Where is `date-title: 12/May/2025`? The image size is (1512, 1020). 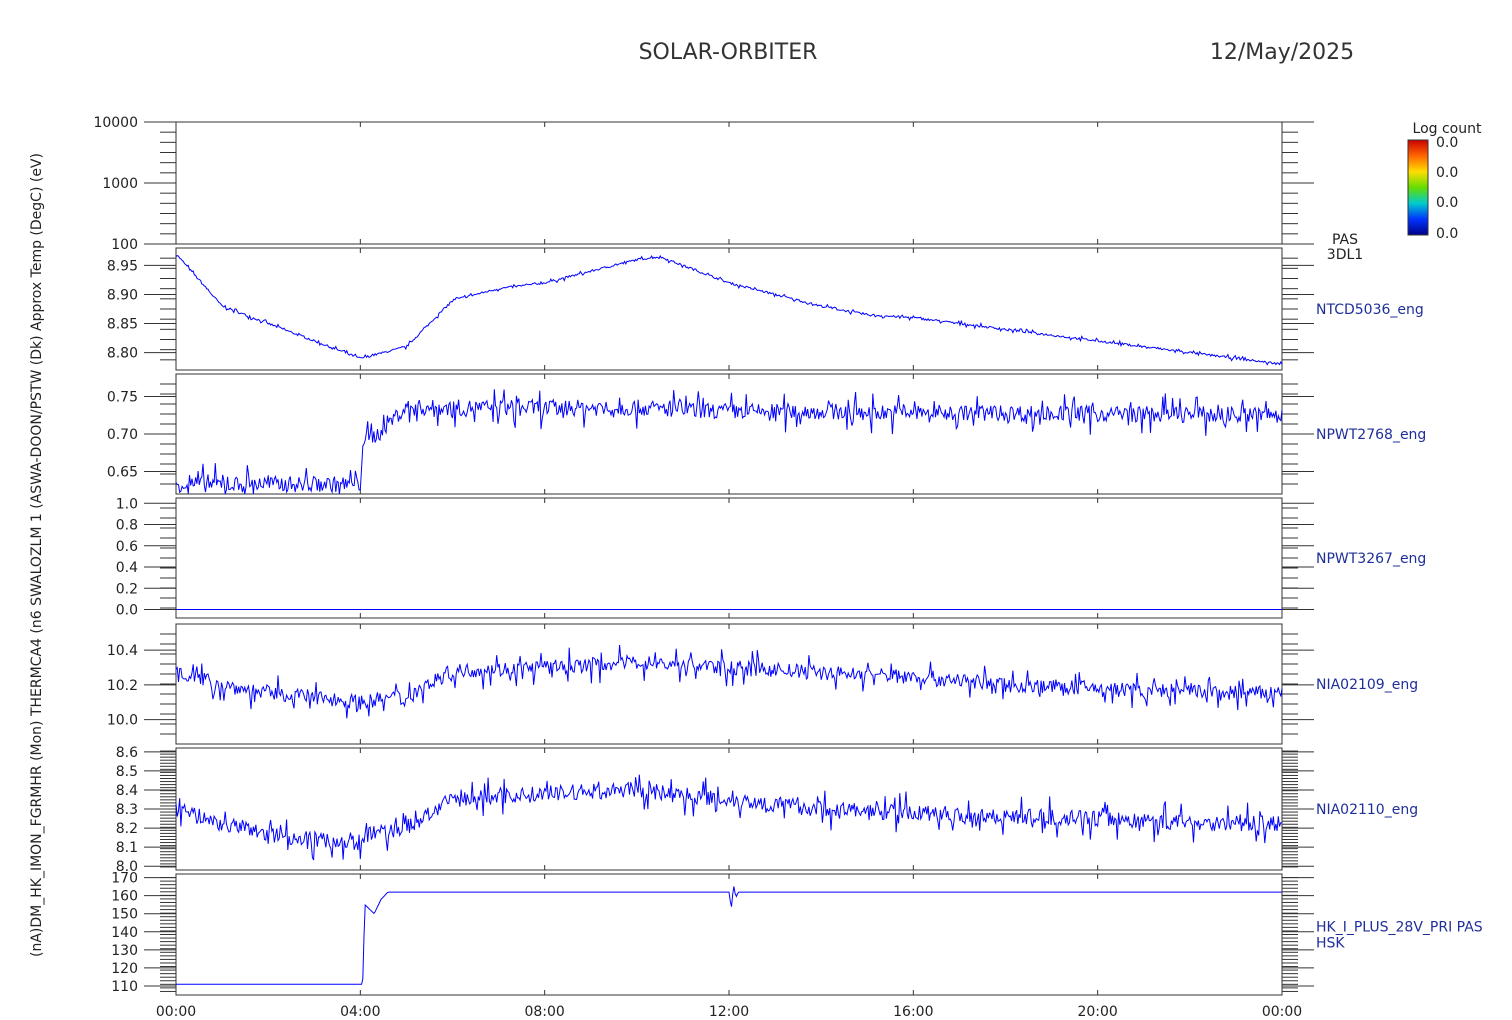
date-title: 12/May/2025 is located at coordinates (1282, 52).